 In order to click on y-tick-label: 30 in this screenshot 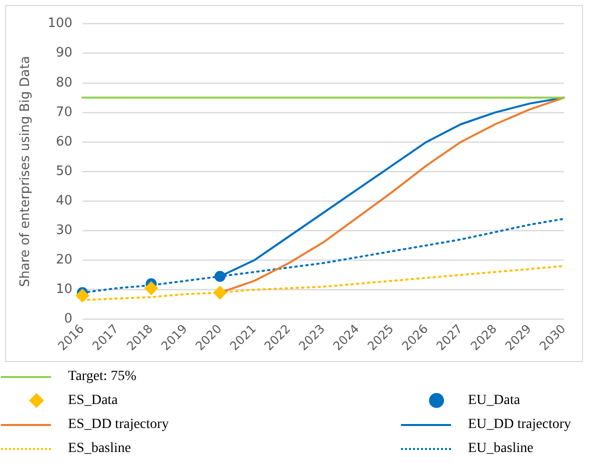, I will do `click(64, 230)`.